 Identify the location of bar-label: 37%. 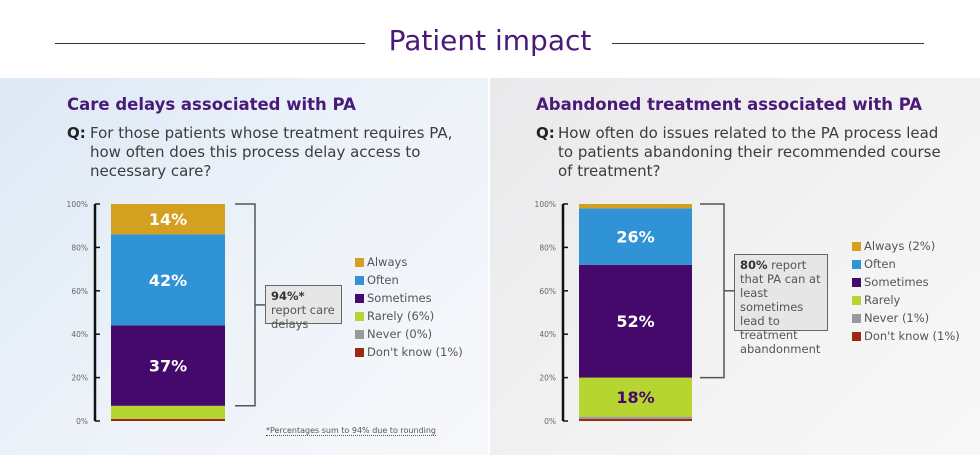
(168, 366).